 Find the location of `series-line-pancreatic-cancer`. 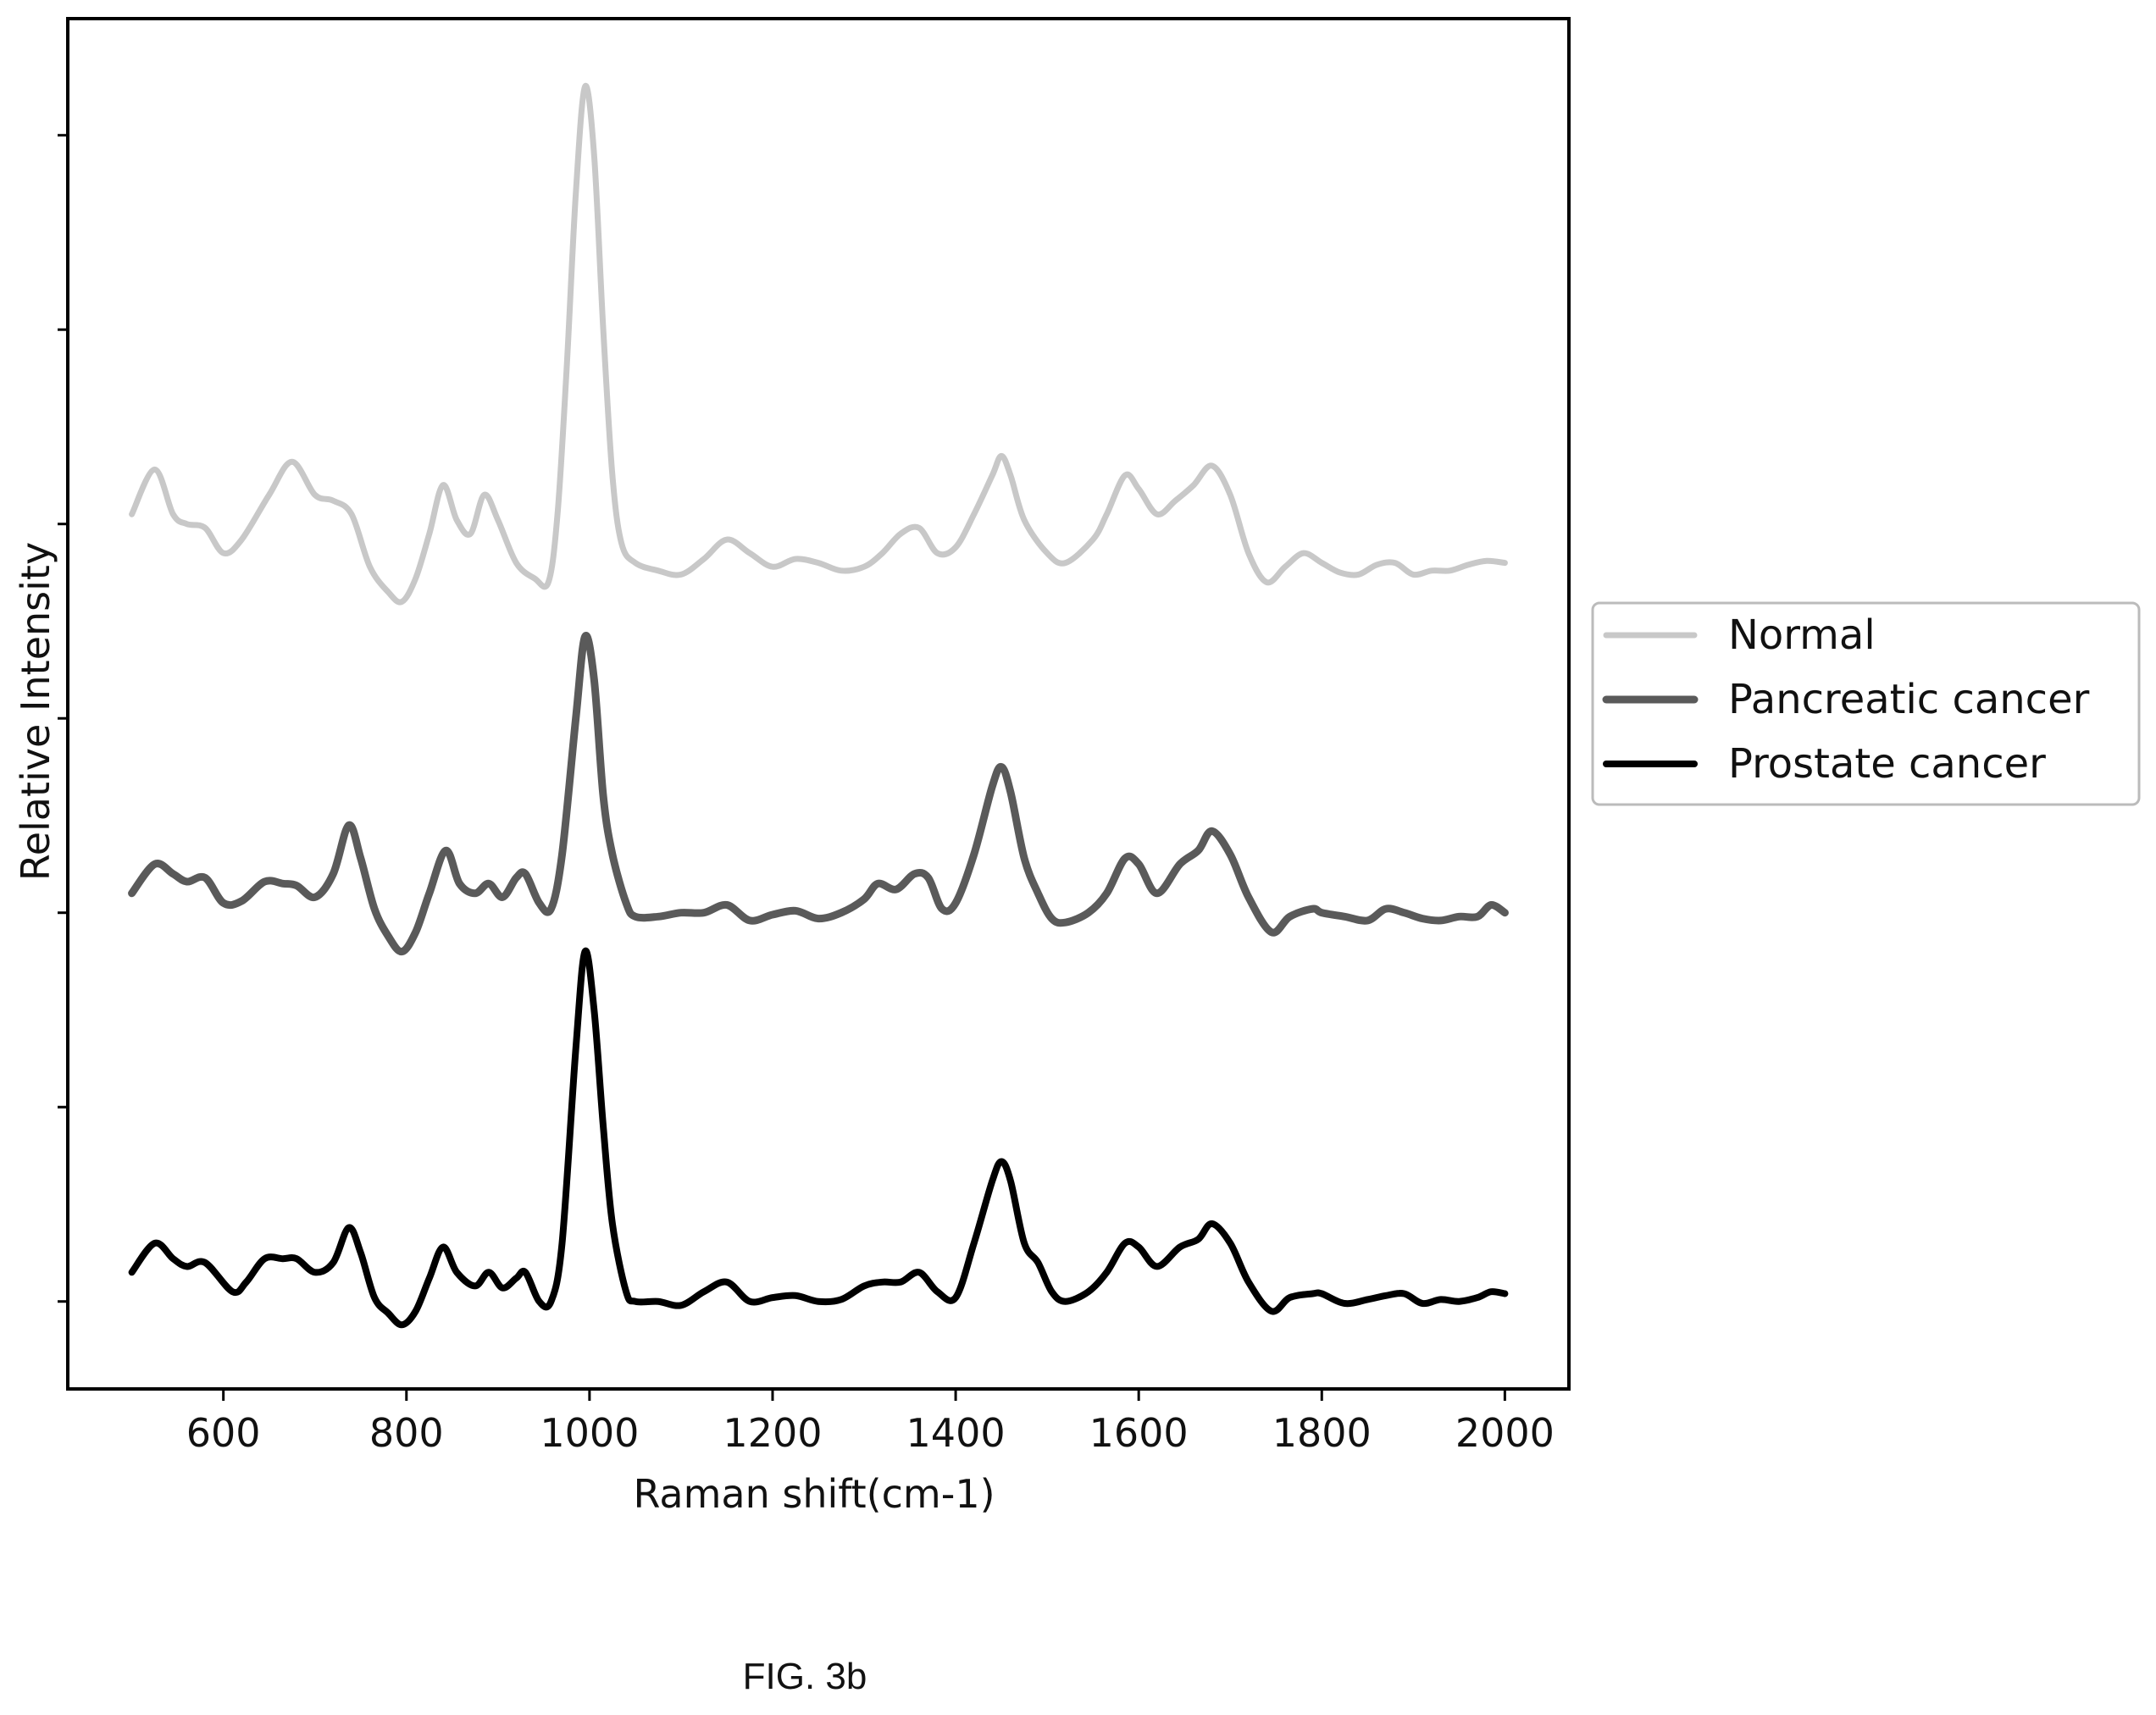

series-line-pancreatic-cancer is located at coordinates (818, 793).